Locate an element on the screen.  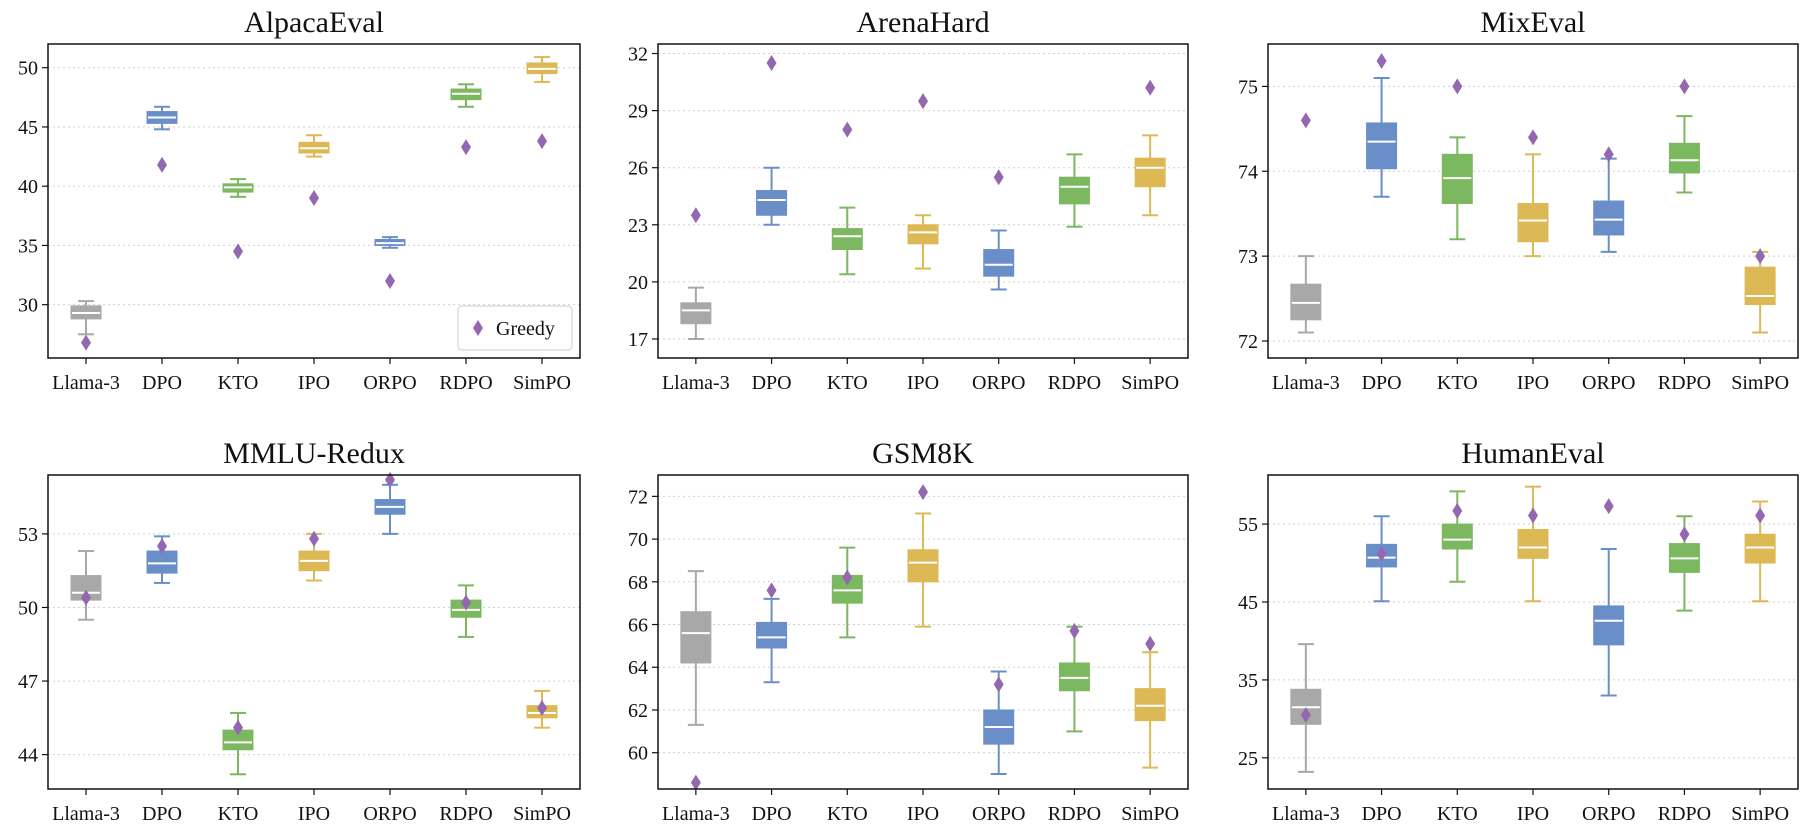
y-tick-label: 50 is located at coordinates (28, 69).